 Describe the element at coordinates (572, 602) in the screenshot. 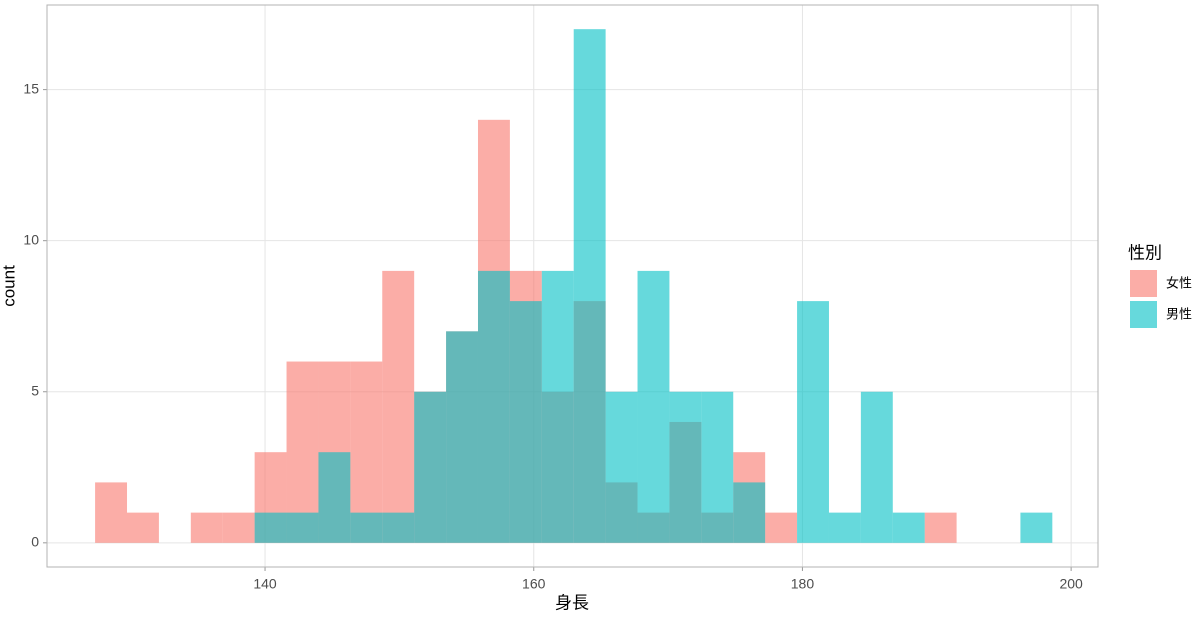

I see `x-axis-title: 身長` at that location.